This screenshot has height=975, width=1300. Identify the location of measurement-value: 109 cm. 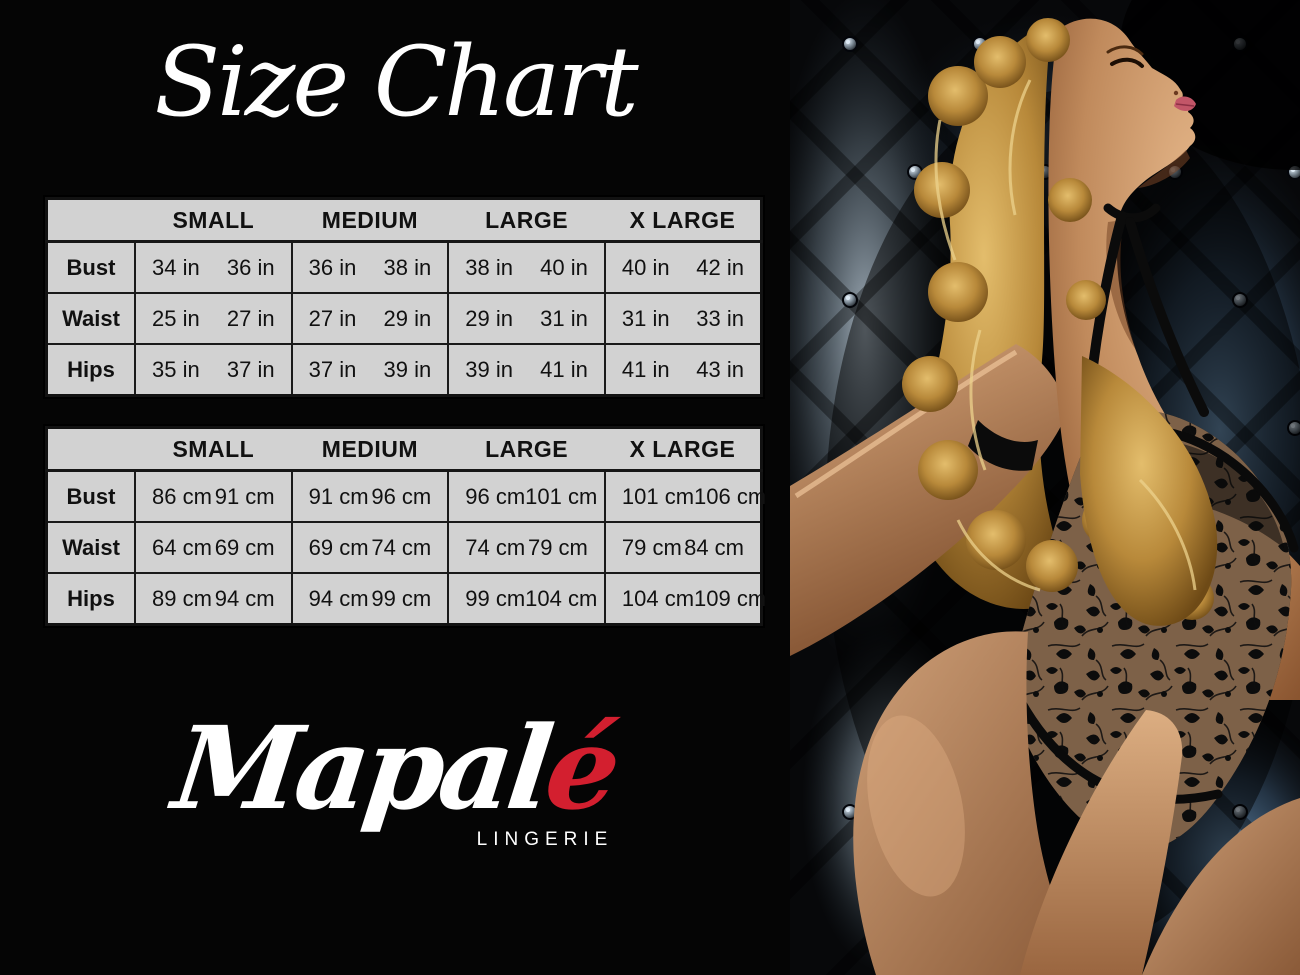
(730, 598).